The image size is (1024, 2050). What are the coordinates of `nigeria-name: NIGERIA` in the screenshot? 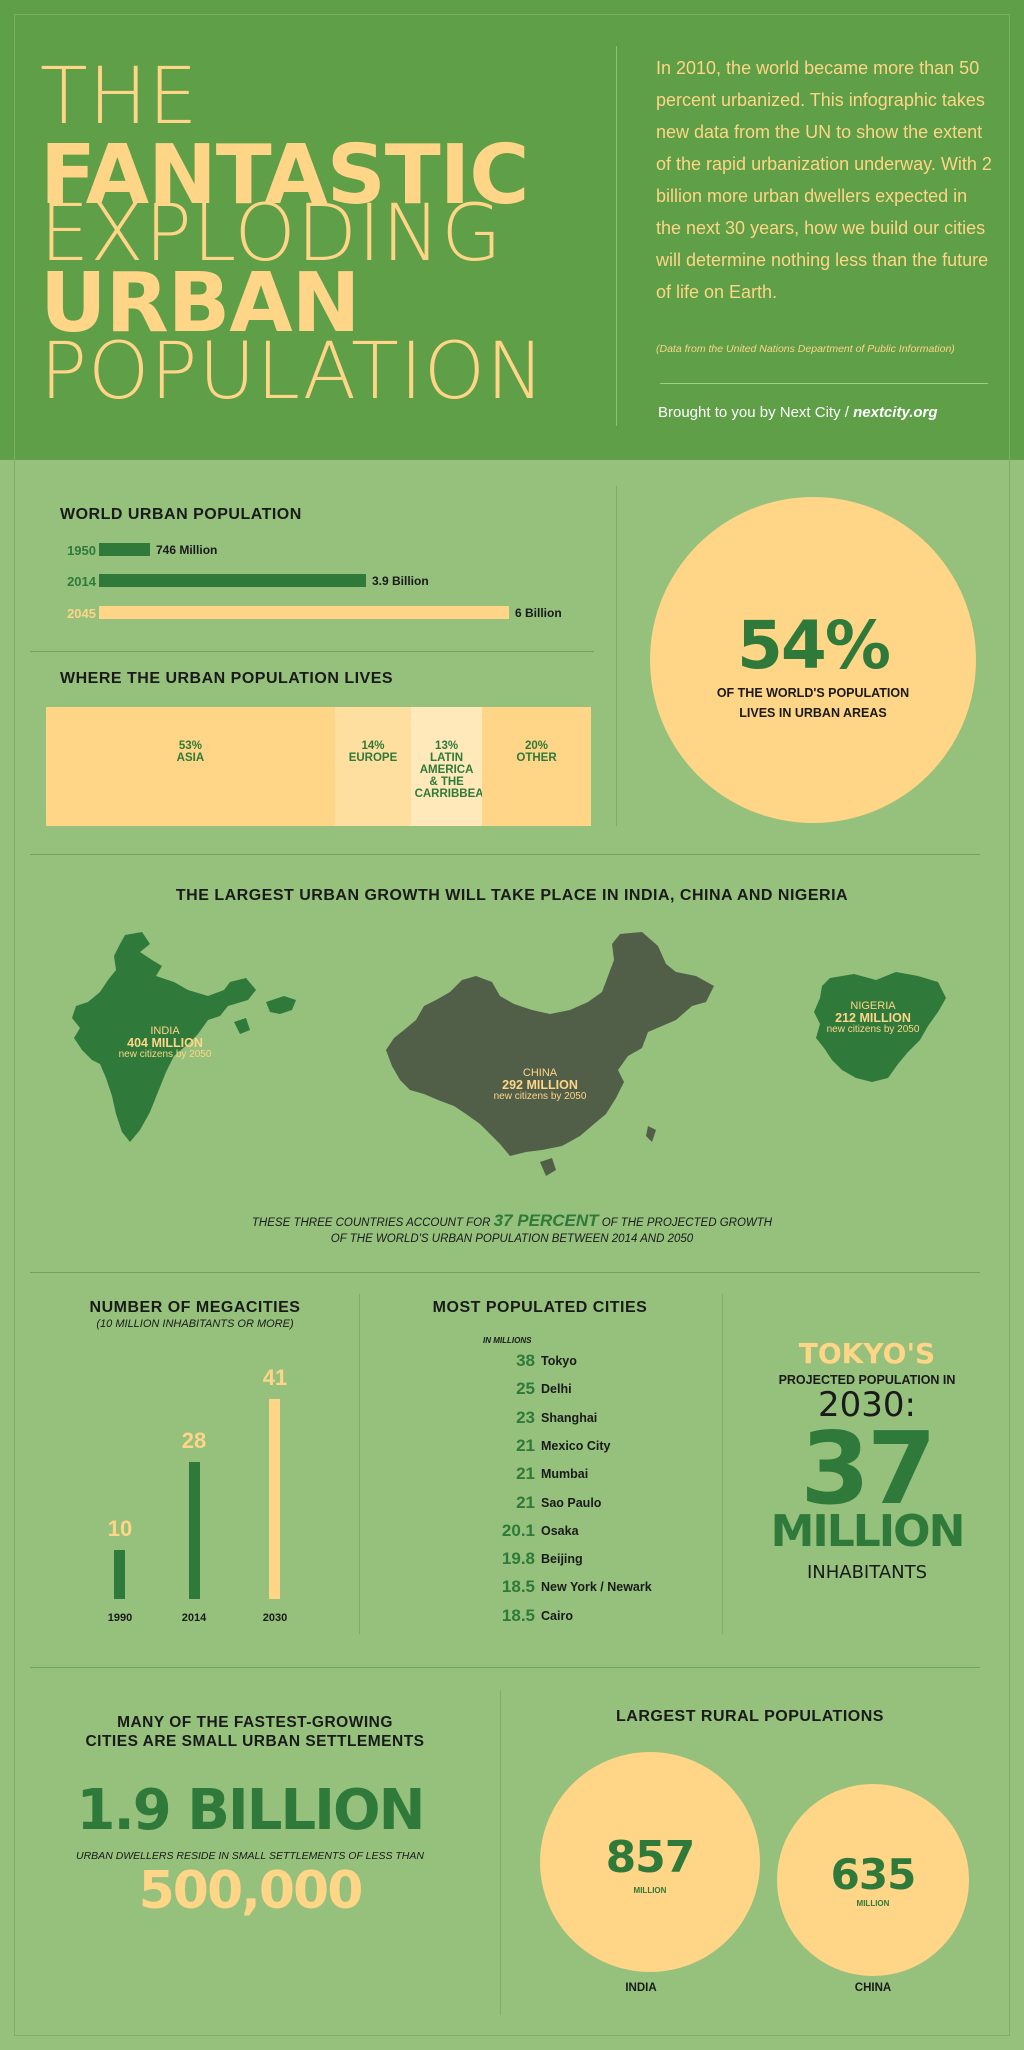 It's located at (873, 1006).